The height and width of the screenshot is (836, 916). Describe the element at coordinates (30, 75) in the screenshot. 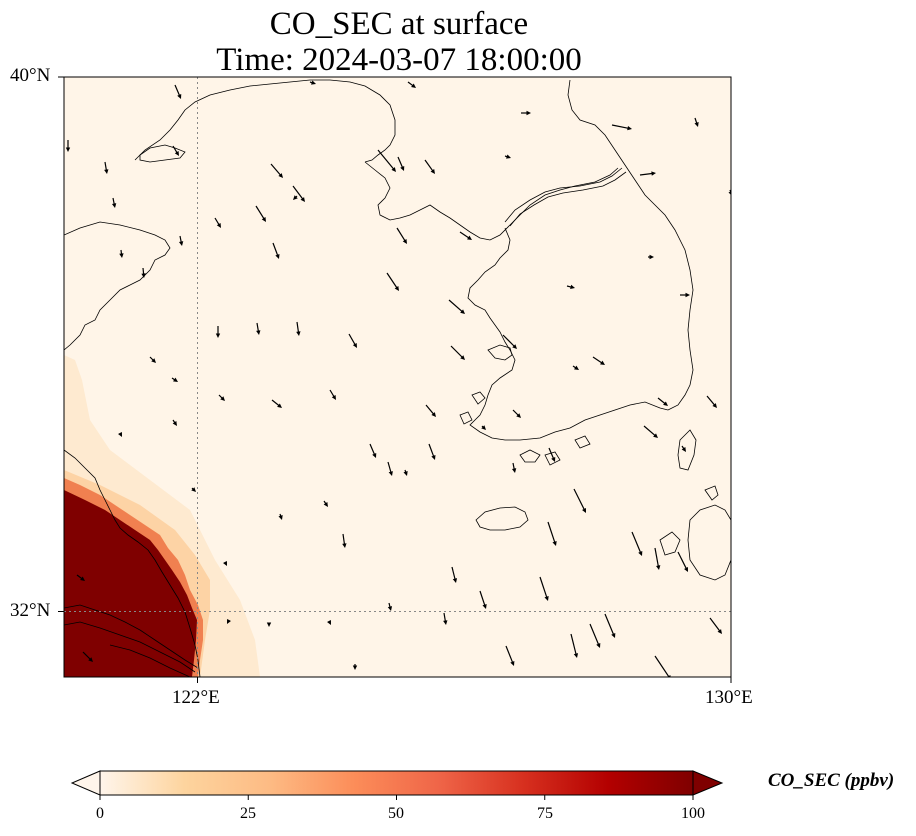

I see `lat-tick-label-40: 40°N` at that location.